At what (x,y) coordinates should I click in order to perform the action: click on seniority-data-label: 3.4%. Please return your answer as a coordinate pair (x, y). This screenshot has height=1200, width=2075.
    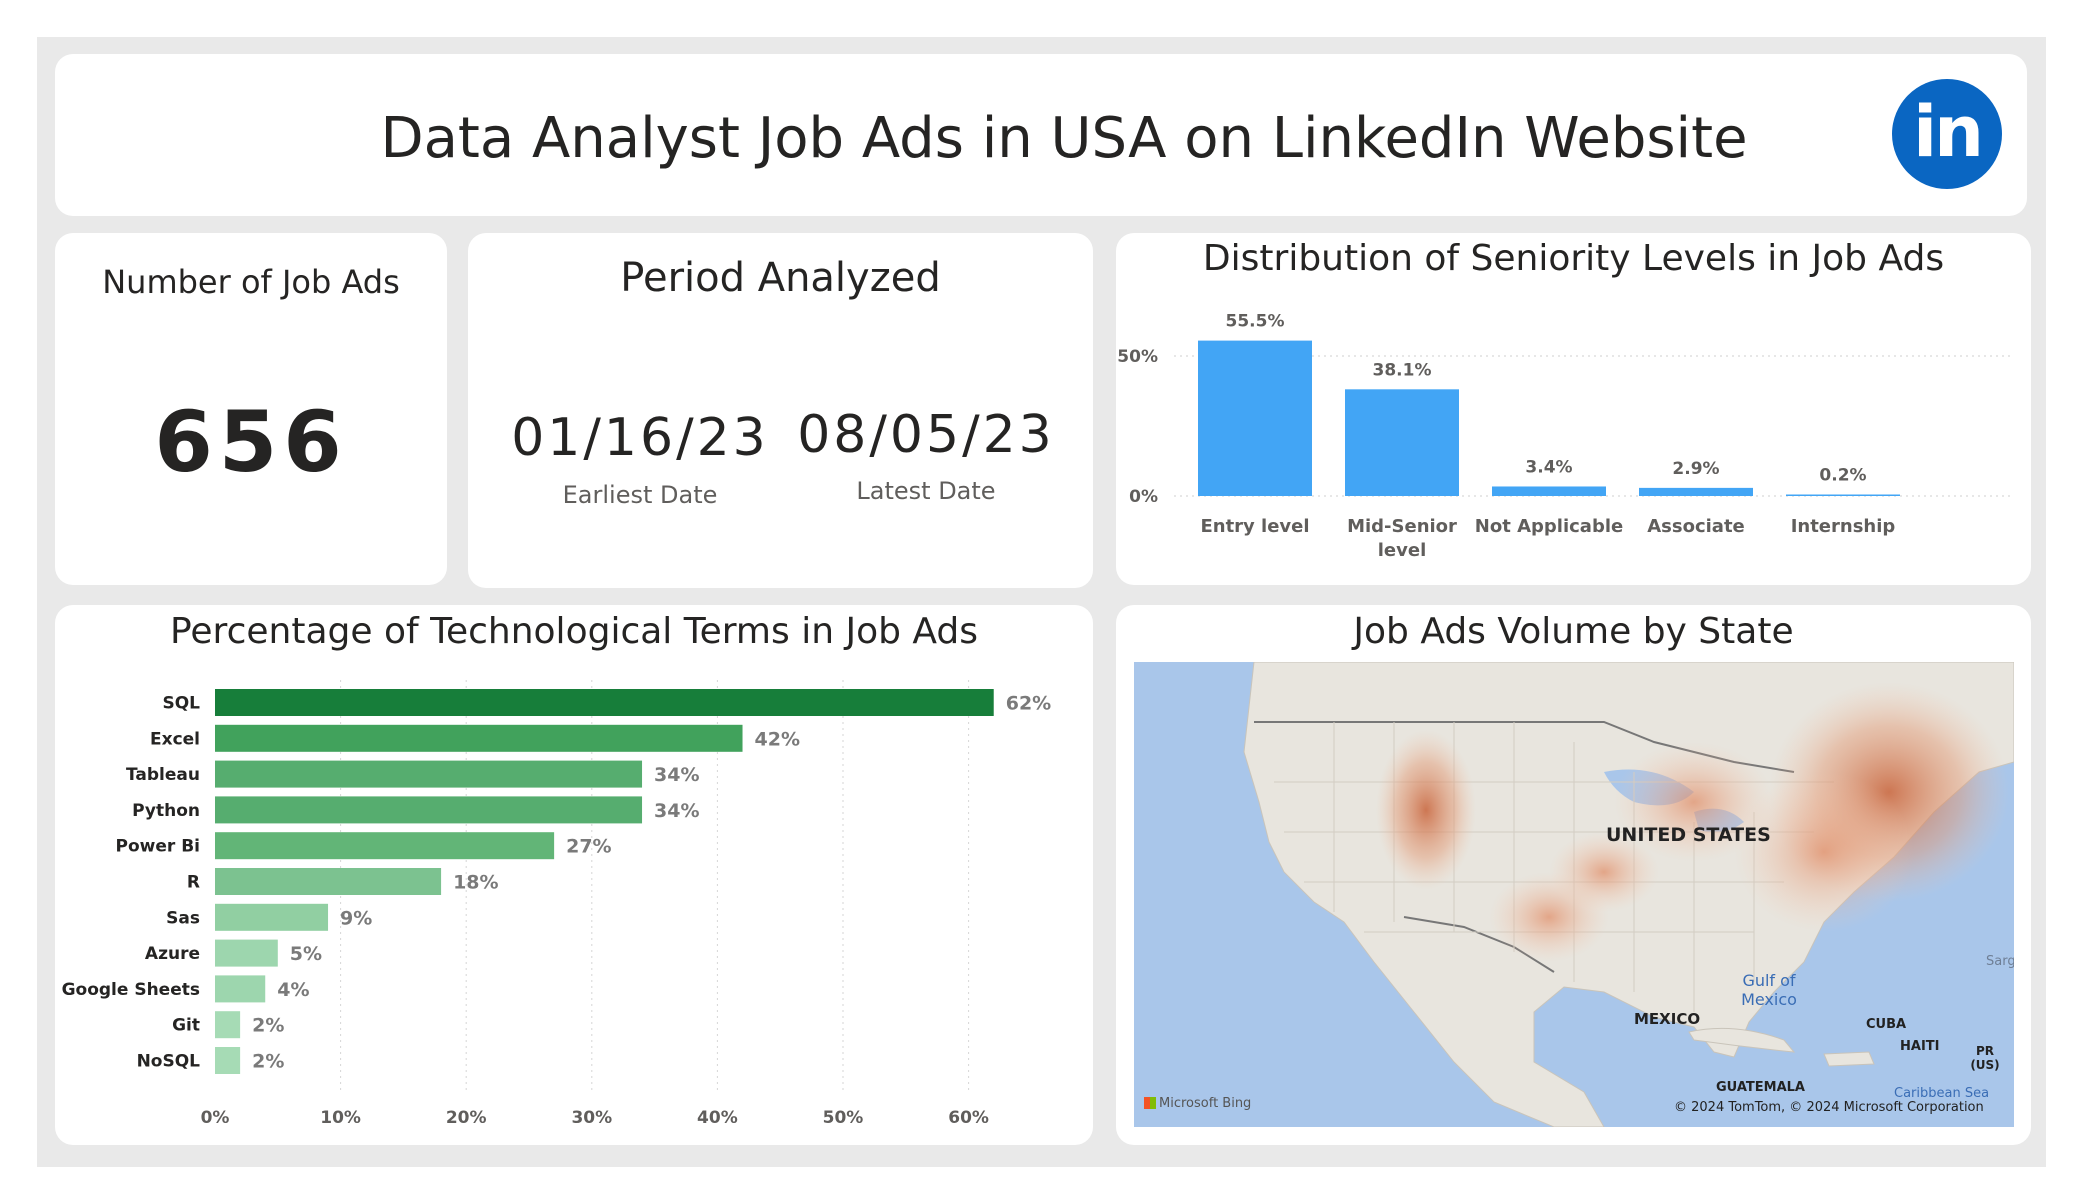
    Looking at the image, I should click on (1548, 467).